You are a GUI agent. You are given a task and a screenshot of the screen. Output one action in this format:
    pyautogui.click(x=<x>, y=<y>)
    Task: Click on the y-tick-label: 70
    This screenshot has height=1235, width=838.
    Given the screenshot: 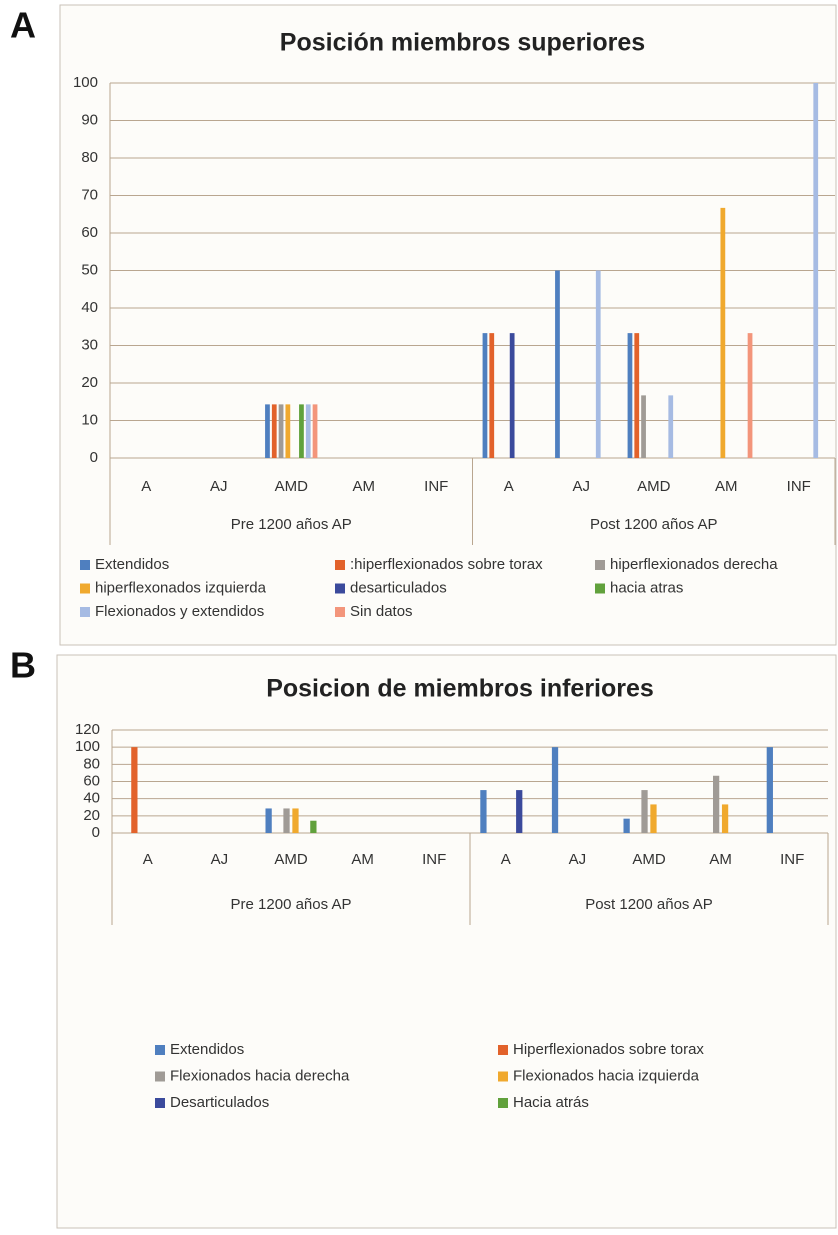 What is the action you would take?
    pyautogui.click(x=89, y=194)
    